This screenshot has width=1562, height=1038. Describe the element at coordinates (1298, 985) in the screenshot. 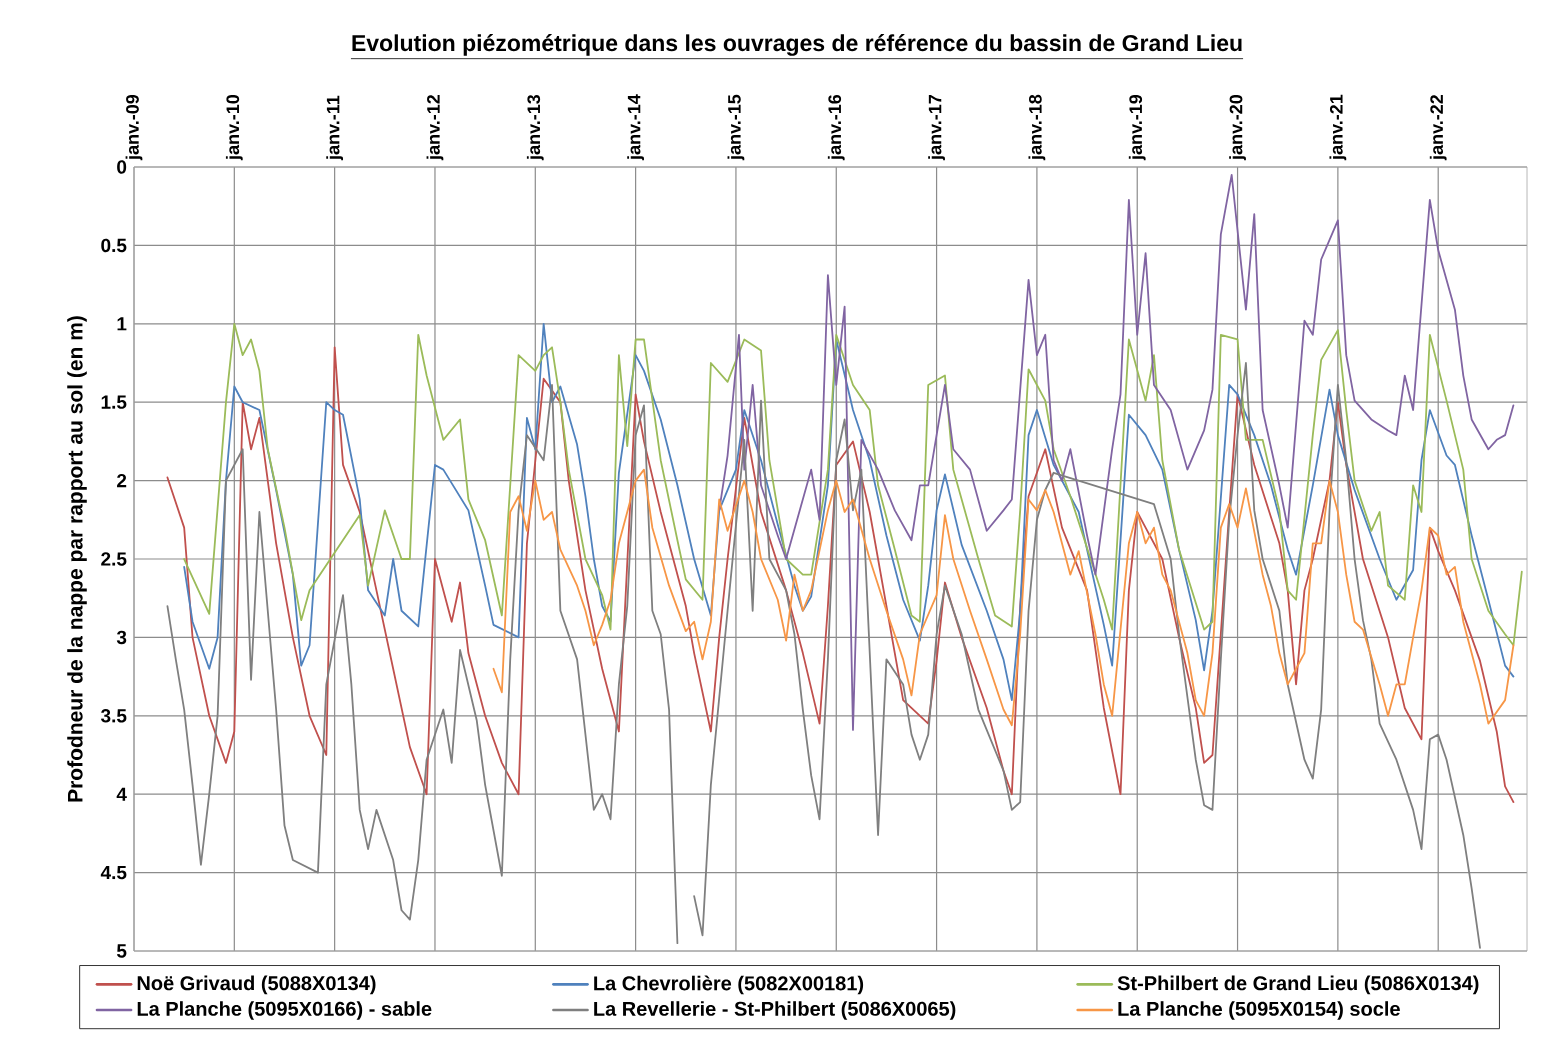

I see `legend-label: St-Philbert de Grand Lieu (5086X0134)` at that location.